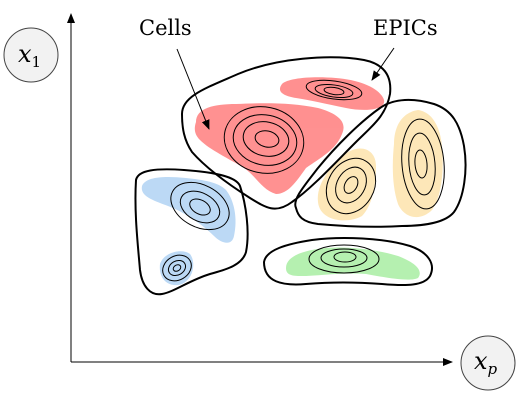 The height and width of the screenshot is (402, 520). I want to click on horizontal-axis-label: xp, so click(488, 363).